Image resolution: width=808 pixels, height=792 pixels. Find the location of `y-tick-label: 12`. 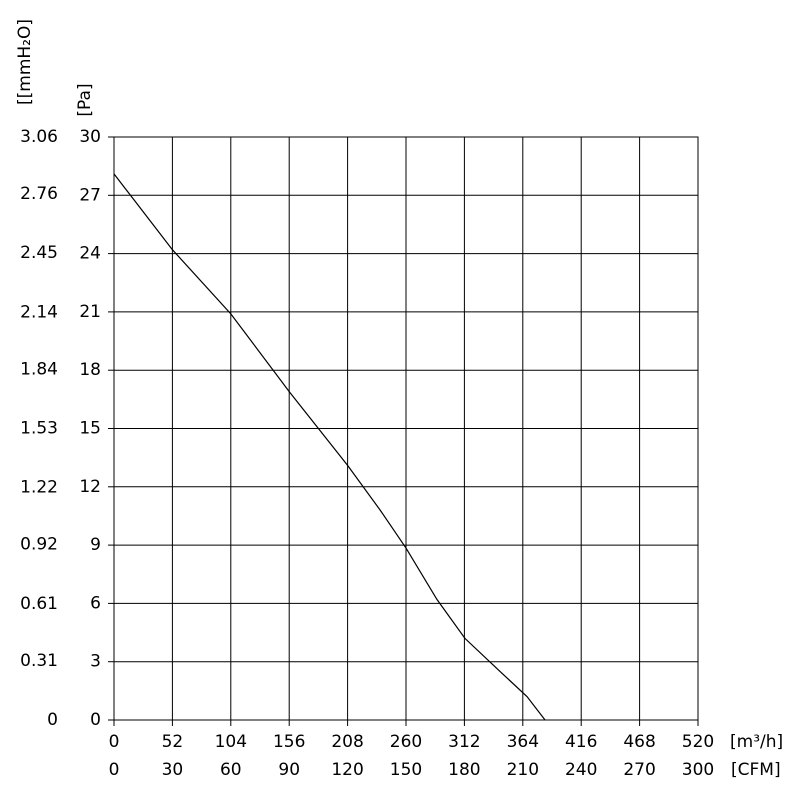

y-tick-label: 12 is located at coordinates (90, 487).